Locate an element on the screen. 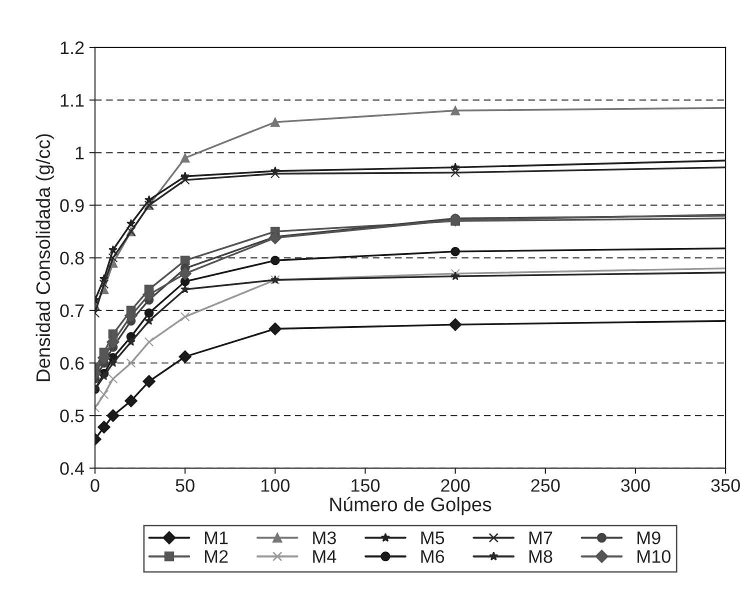 The height and width of the screenshot is (601, 748). legend-label: M5 is located at coordinates (432, 538).